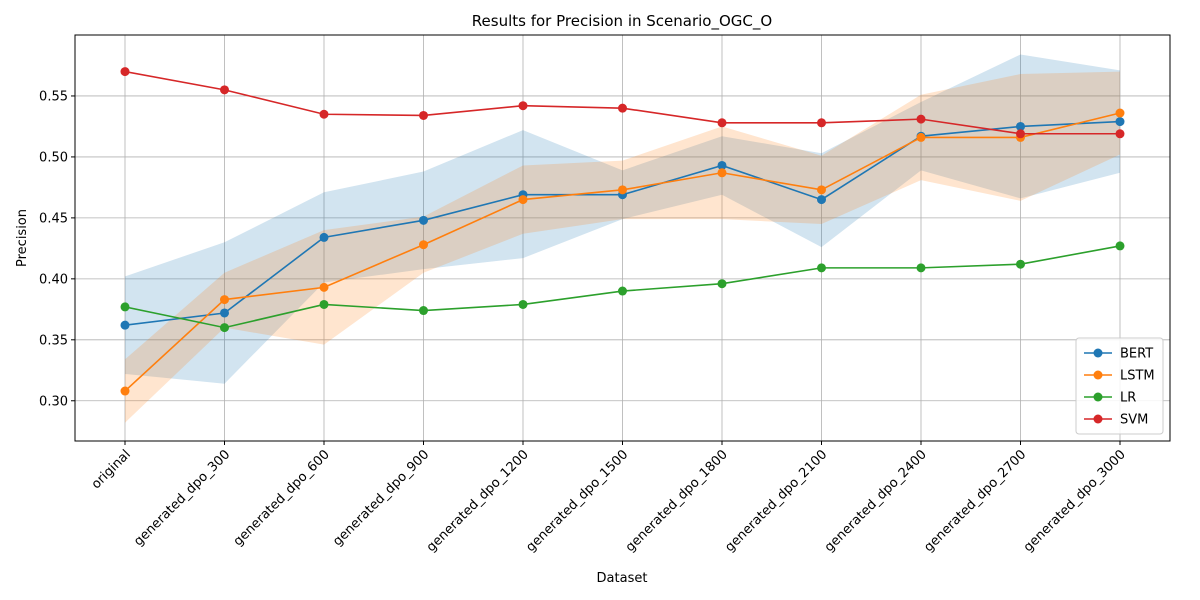  I want to click on y-tick-label: 0.45, so click(53, 218).